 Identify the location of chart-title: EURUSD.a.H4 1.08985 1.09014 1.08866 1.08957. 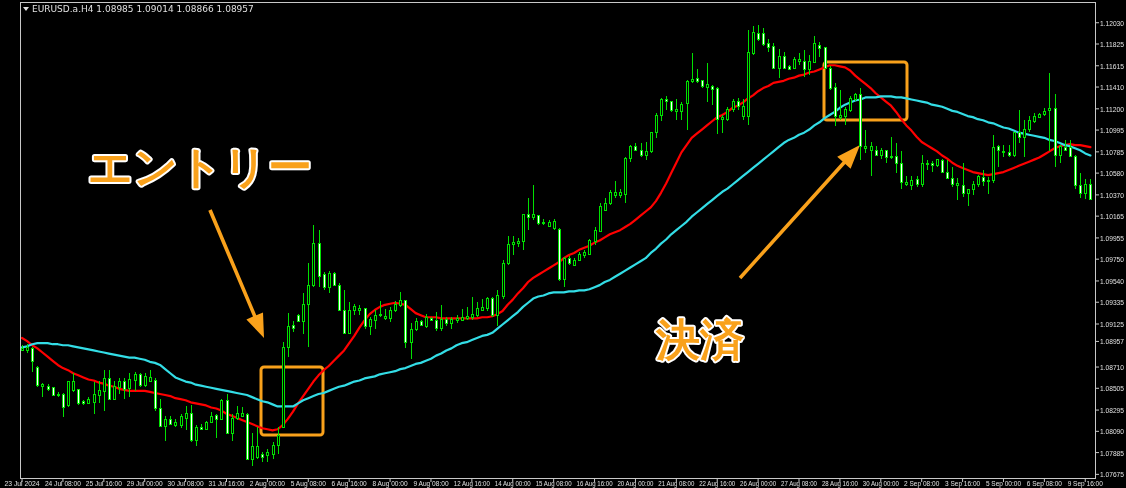
(143, 9).